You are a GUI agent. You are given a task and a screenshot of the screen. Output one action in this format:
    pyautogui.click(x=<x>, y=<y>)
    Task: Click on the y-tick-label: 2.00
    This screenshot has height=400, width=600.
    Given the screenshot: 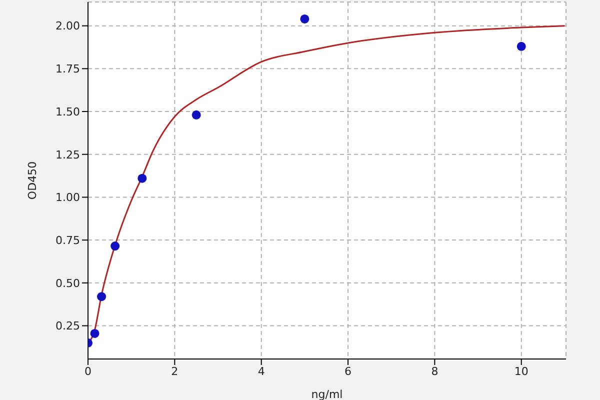 What is the action you would take?
    pyautogui.click(x=68, y=26)
    